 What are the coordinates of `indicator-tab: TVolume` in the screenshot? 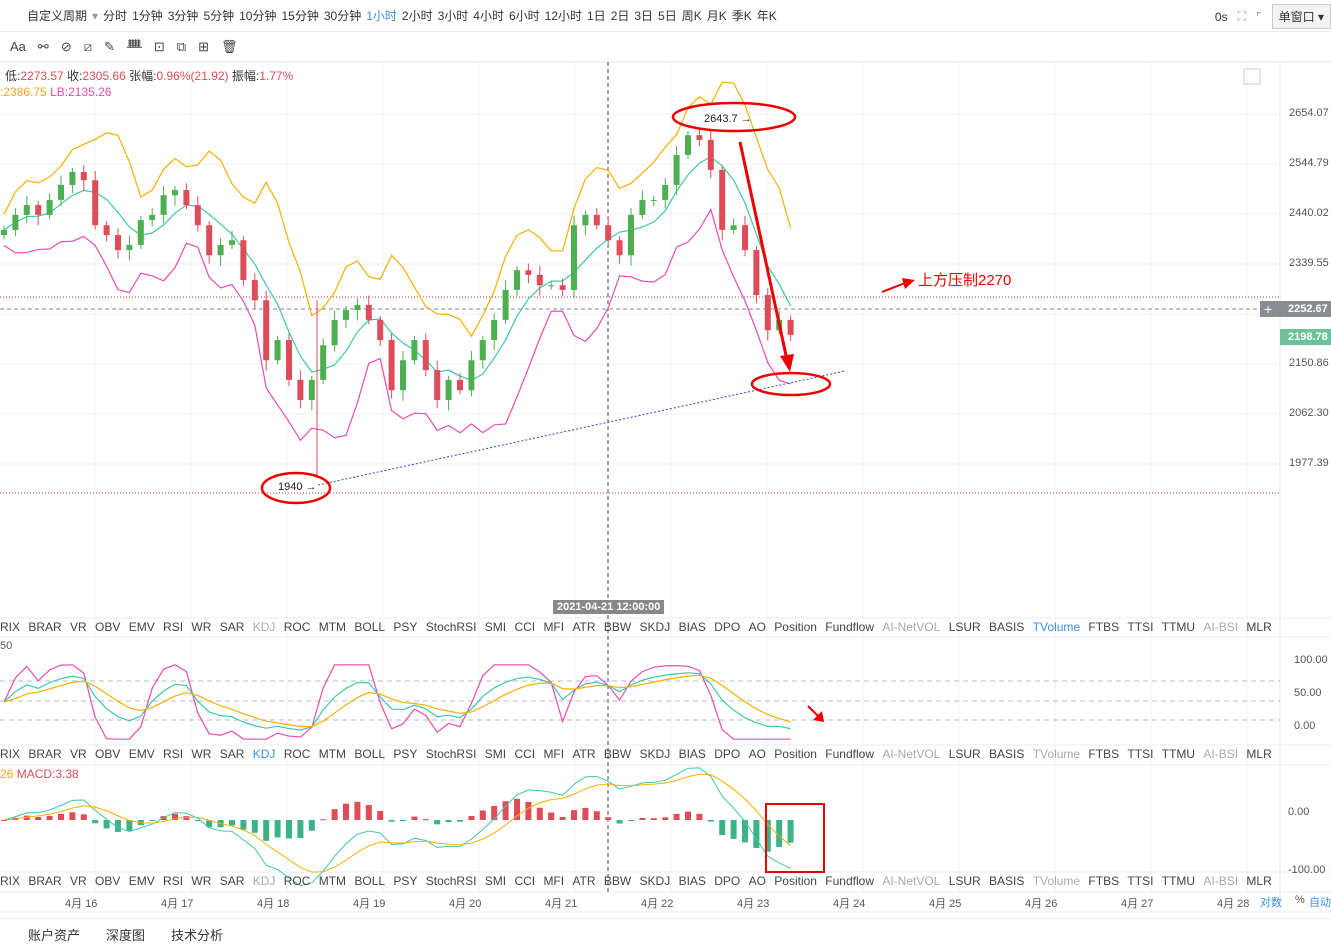 It's located at (1056, 627).